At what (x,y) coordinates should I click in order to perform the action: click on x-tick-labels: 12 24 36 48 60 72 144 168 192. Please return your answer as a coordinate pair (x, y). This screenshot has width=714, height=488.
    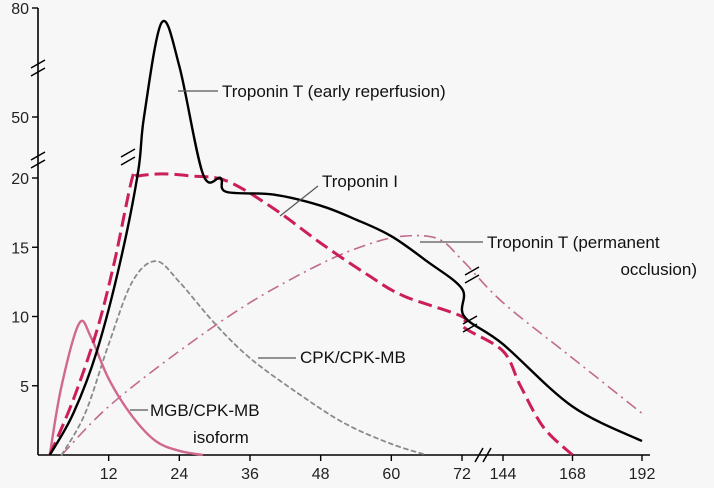
    Looking at the image, I should click on (378, 469).